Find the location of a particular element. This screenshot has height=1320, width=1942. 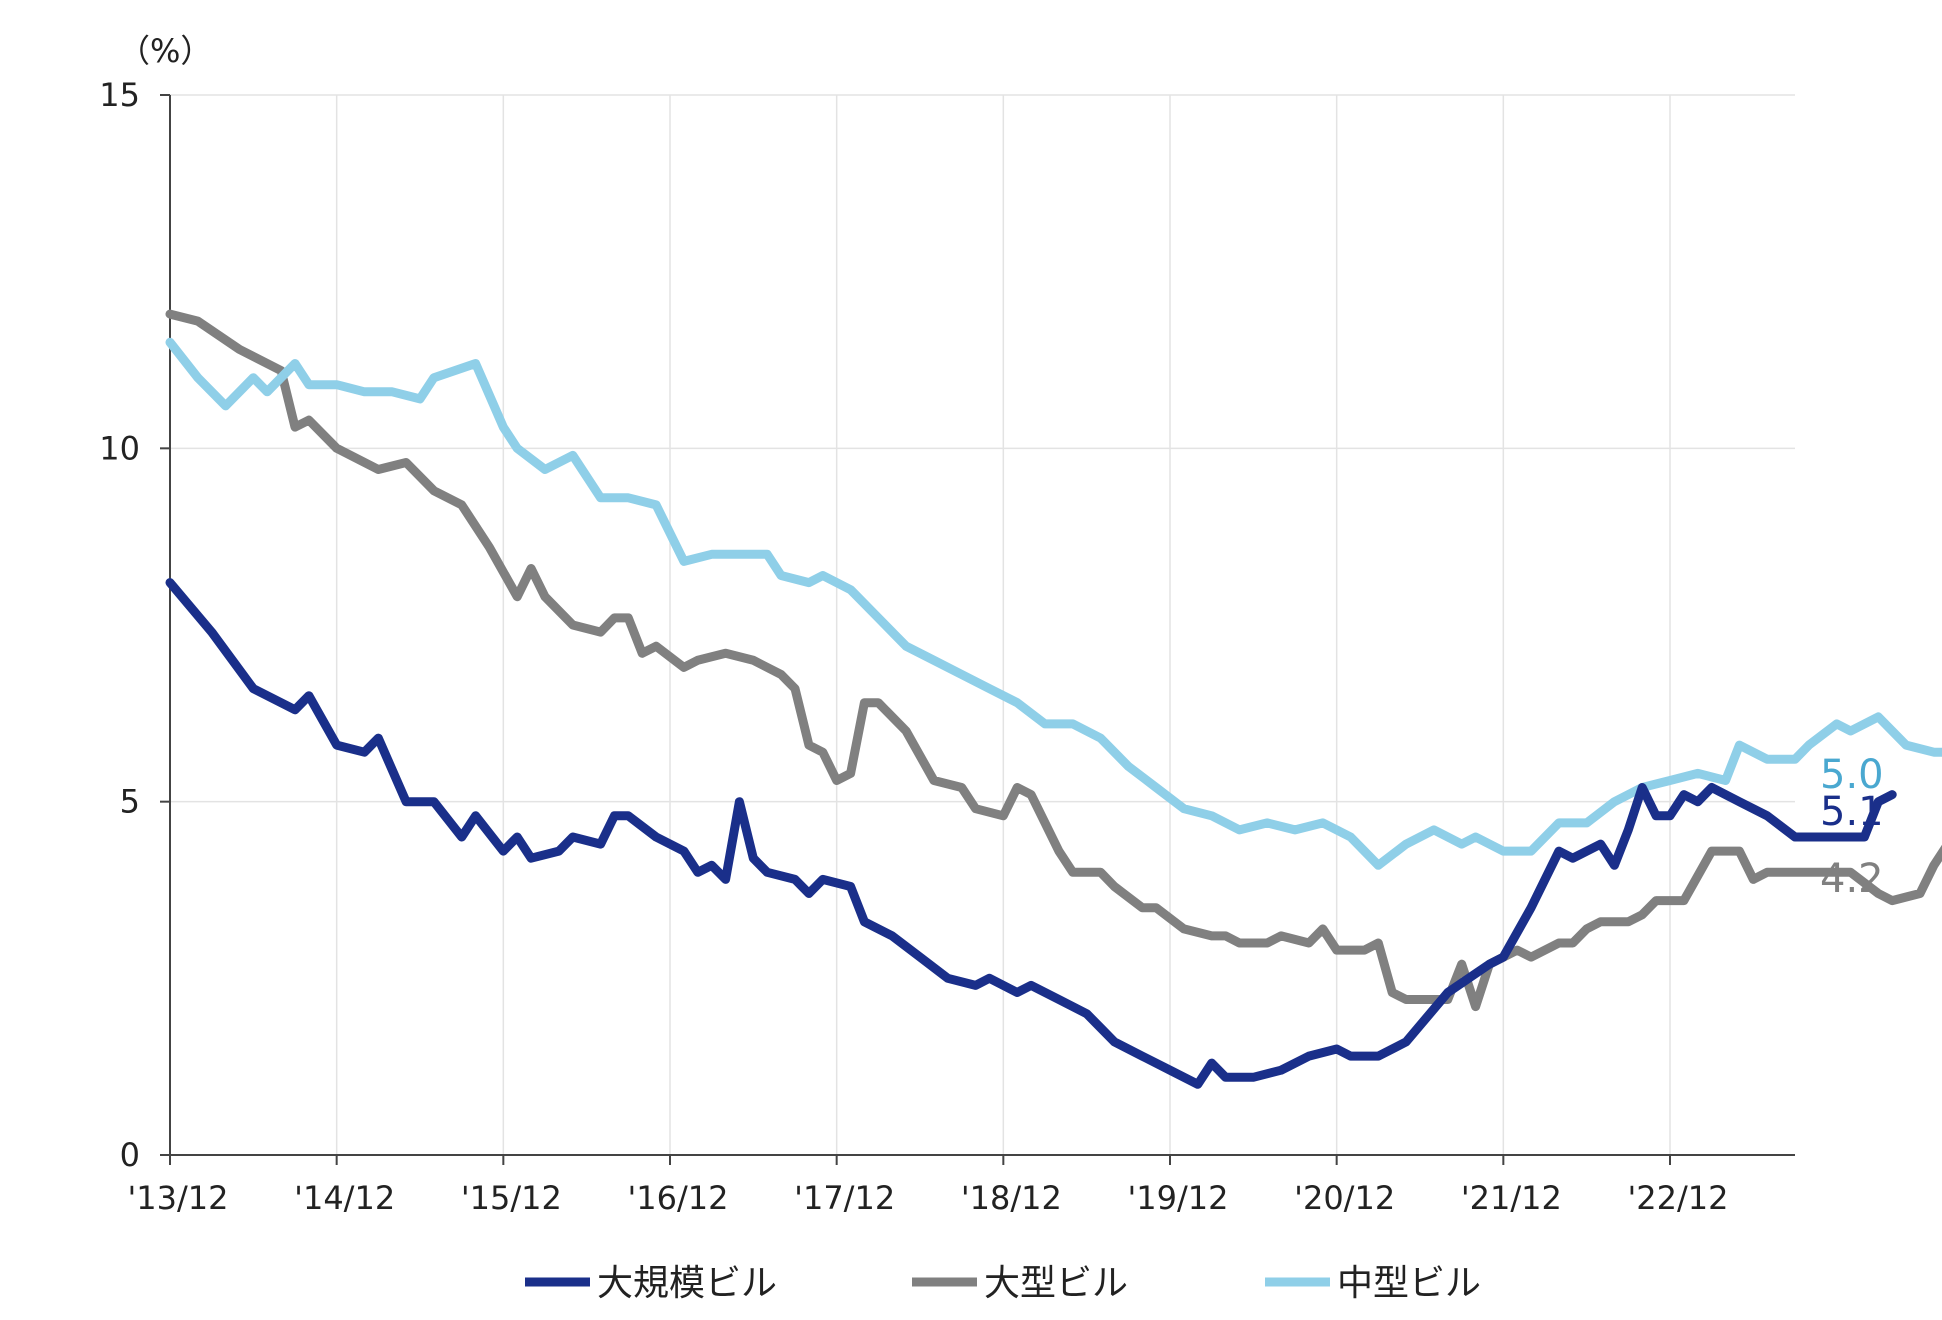

x-tick-label: '14/12 is located at coordinates (344, 1198).